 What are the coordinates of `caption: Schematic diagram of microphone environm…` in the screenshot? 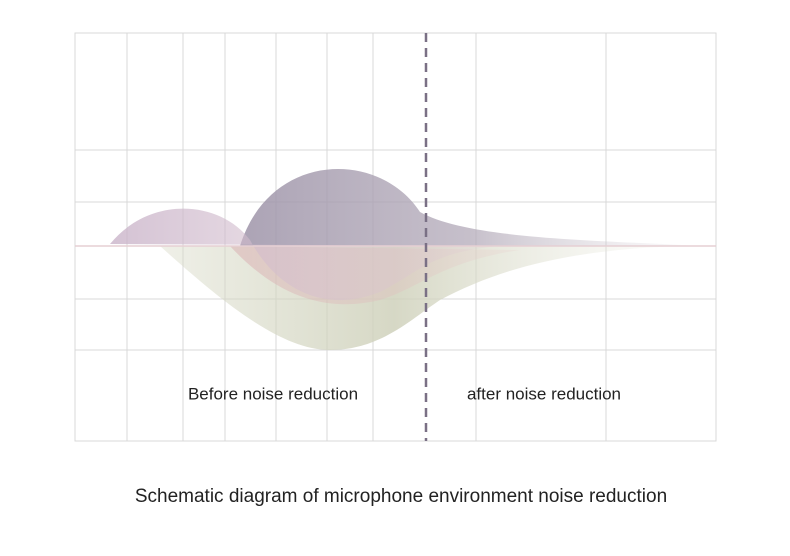 It's located at (401, 496).